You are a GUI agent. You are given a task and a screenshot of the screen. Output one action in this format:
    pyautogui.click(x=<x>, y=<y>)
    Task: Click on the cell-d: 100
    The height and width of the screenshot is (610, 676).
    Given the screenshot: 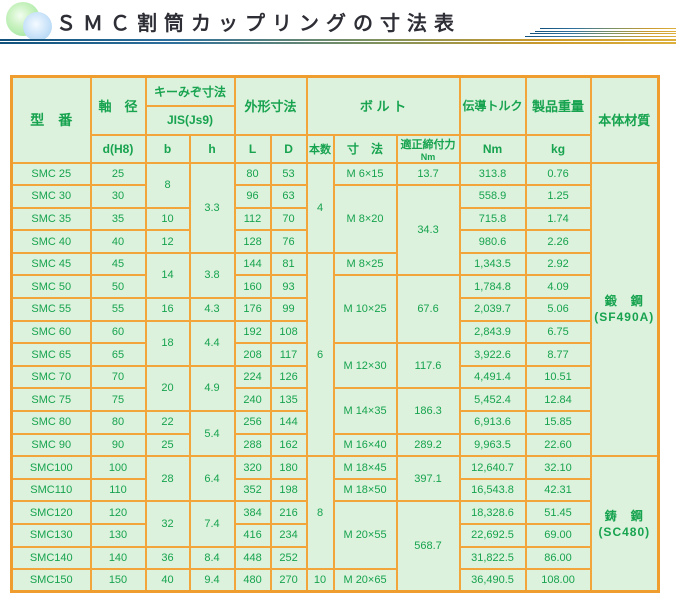 What is the action you would take?
    pyautogui.click(x=118, y=467)
    